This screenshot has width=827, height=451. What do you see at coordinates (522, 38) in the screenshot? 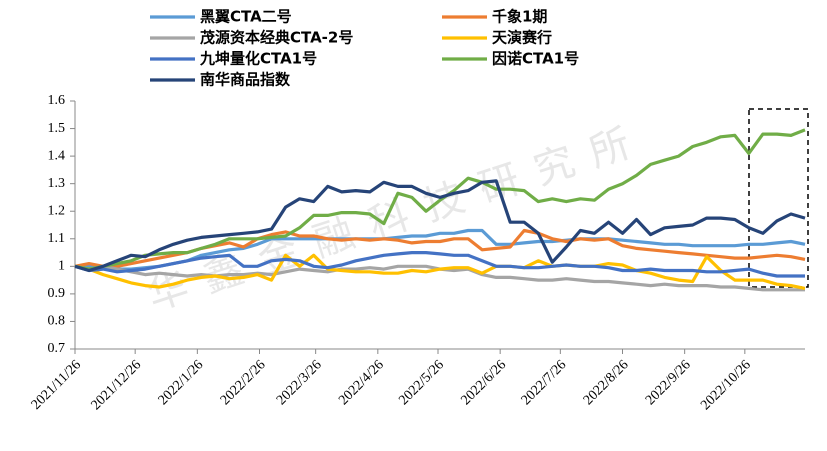
I see `legend-label: 天演赛行` at bounding box center [522, 38].